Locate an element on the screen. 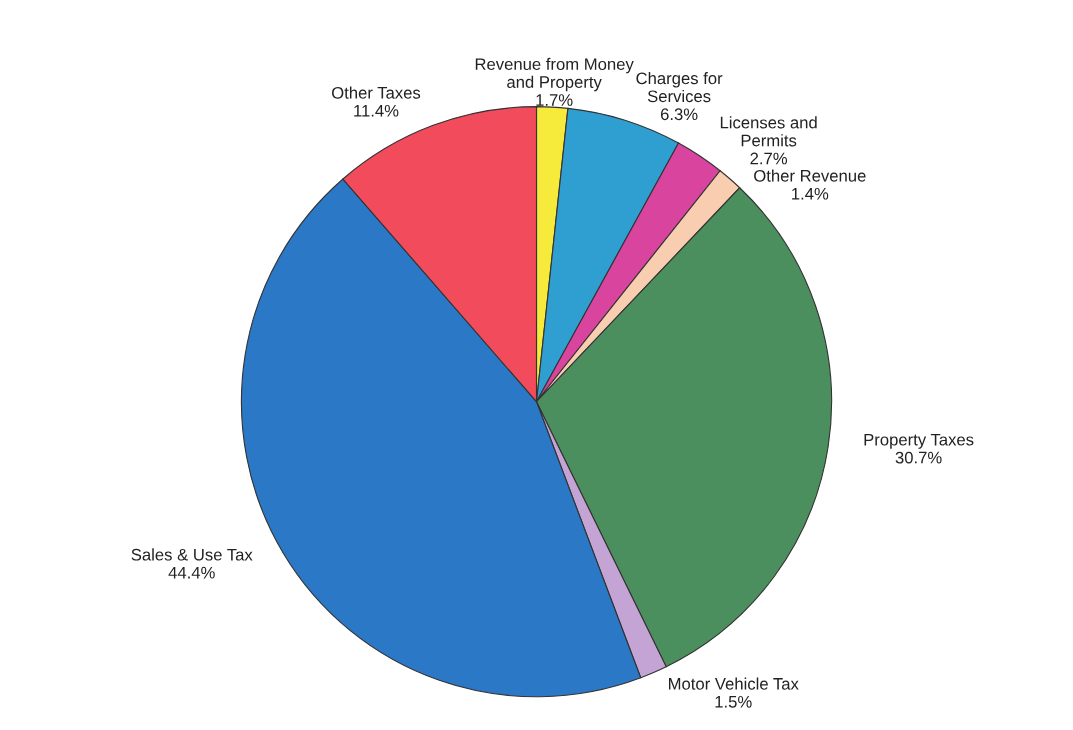  data-label: 11.4% is located at coordinates (376, 110).